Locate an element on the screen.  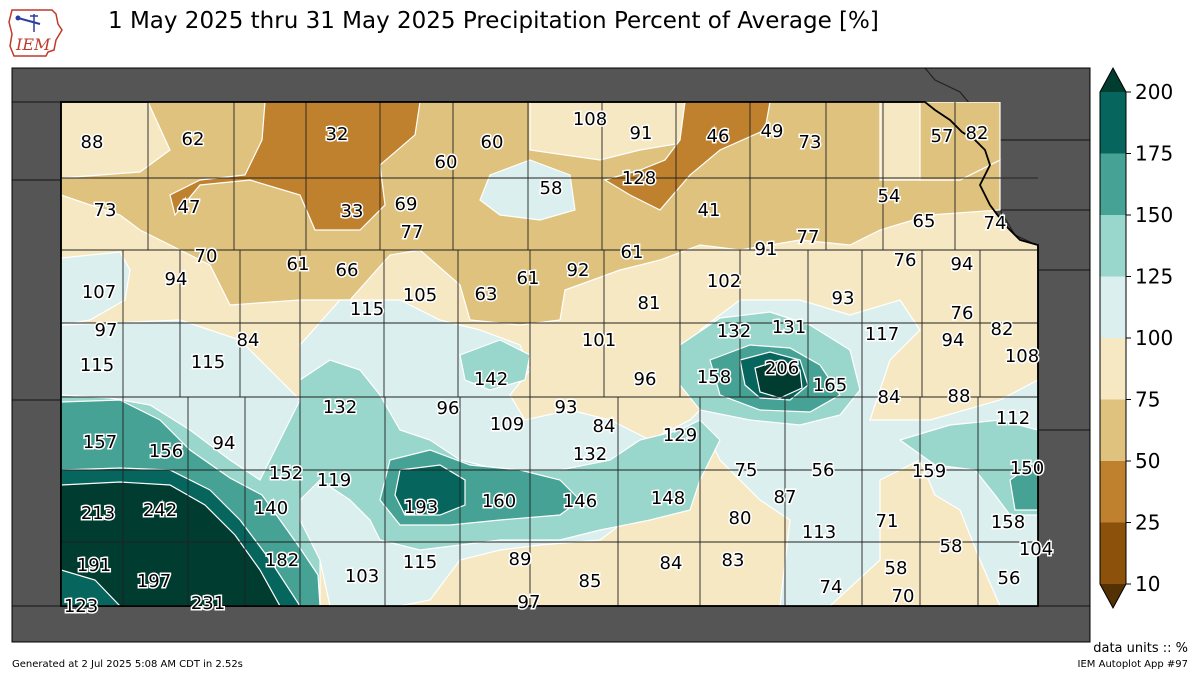
value-label: 142 is located at coordinates (491, 379).